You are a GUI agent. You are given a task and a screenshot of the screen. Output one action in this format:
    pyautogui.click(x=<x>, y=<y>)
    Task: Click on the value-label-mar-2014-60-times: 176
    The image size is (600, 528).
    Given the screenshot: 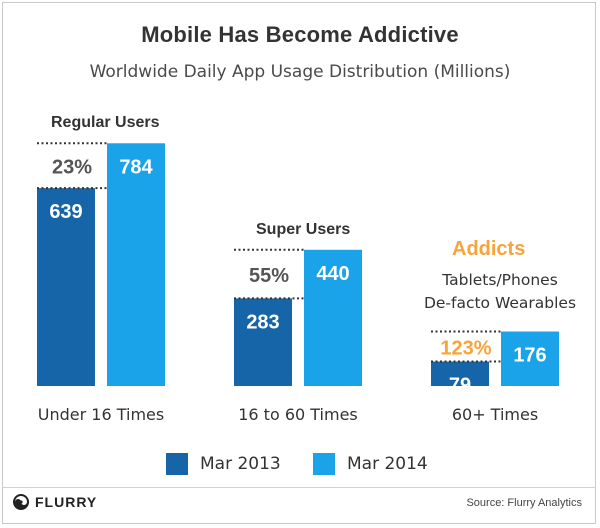 What is the action you would take?
    pyautogui.click(x=529, y=356)
    